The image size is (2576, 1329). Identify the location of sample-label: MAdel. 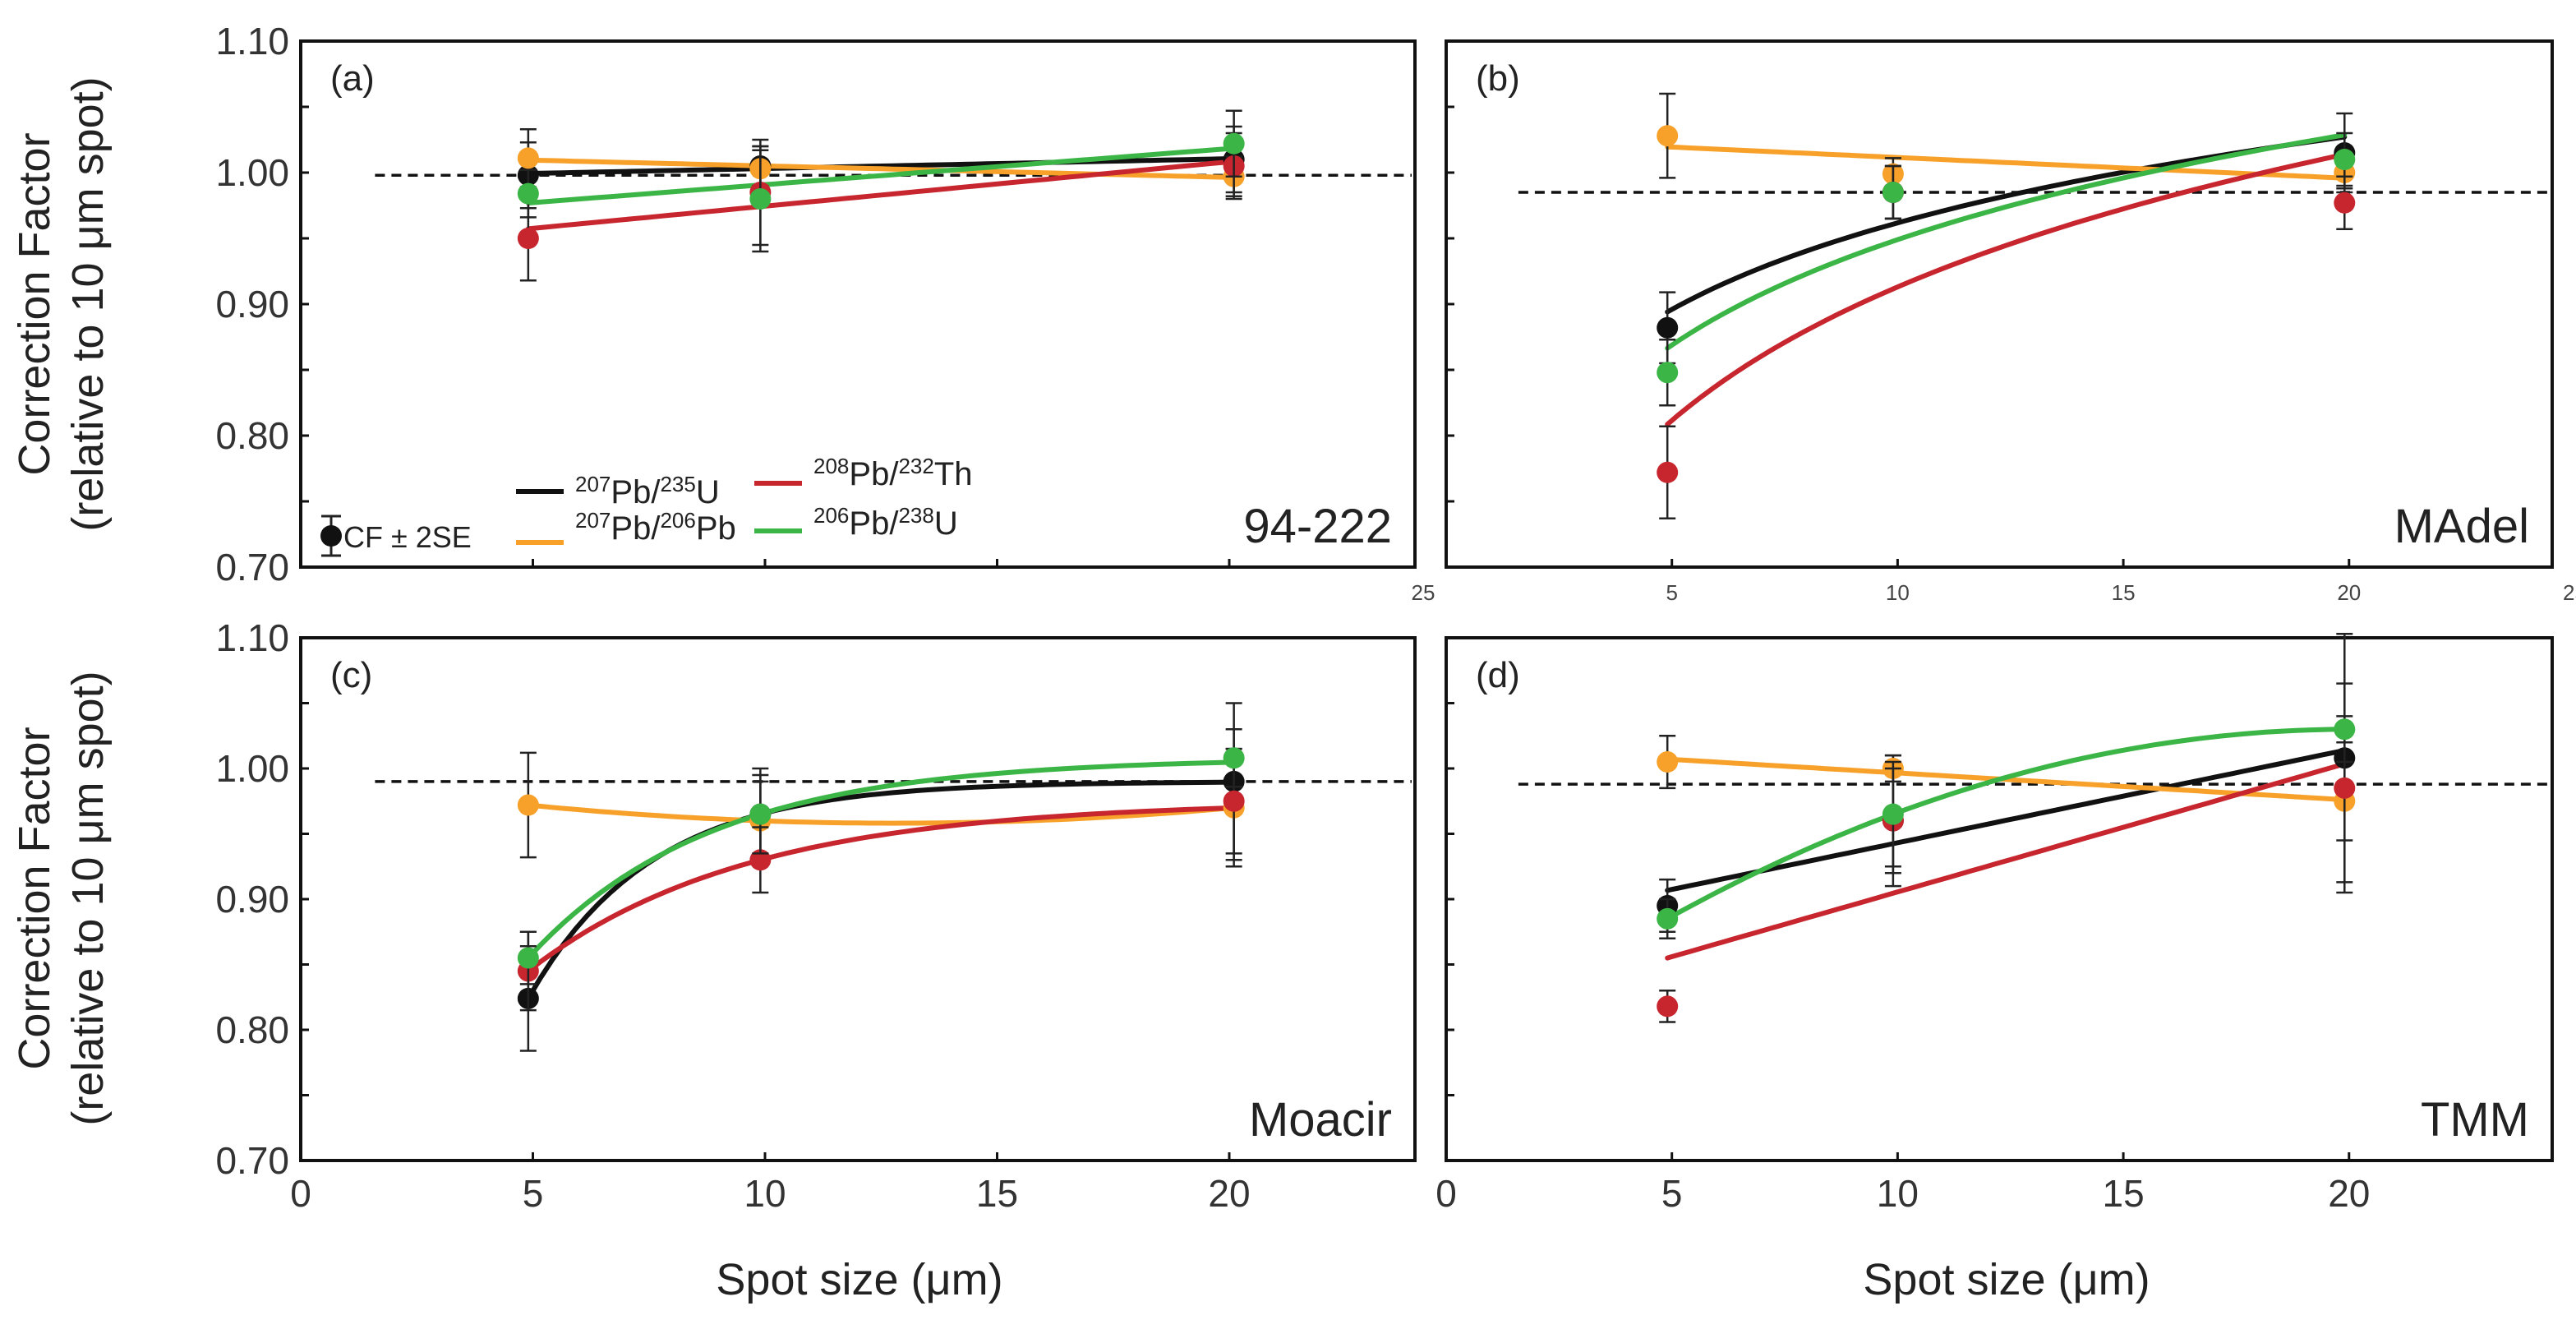
(2461, 526).